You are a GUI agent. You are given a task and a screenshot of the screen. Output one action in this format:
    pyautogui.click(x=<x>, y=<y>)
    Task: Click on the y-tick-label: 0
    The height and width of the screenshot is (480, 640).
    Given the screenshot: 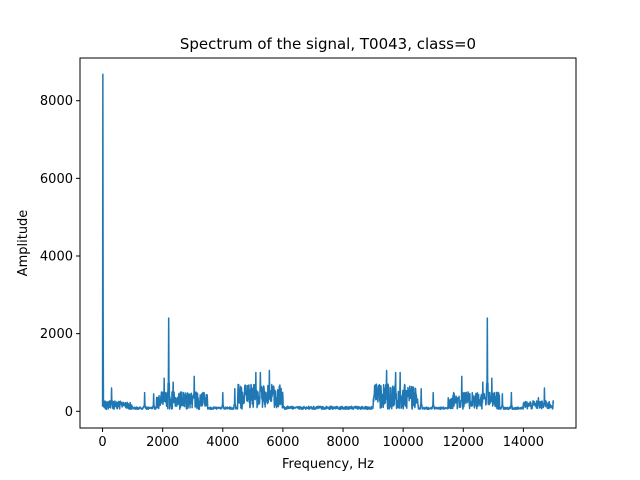 What is the action you would take?
    pyautogui.click(x=69, y=412)
    